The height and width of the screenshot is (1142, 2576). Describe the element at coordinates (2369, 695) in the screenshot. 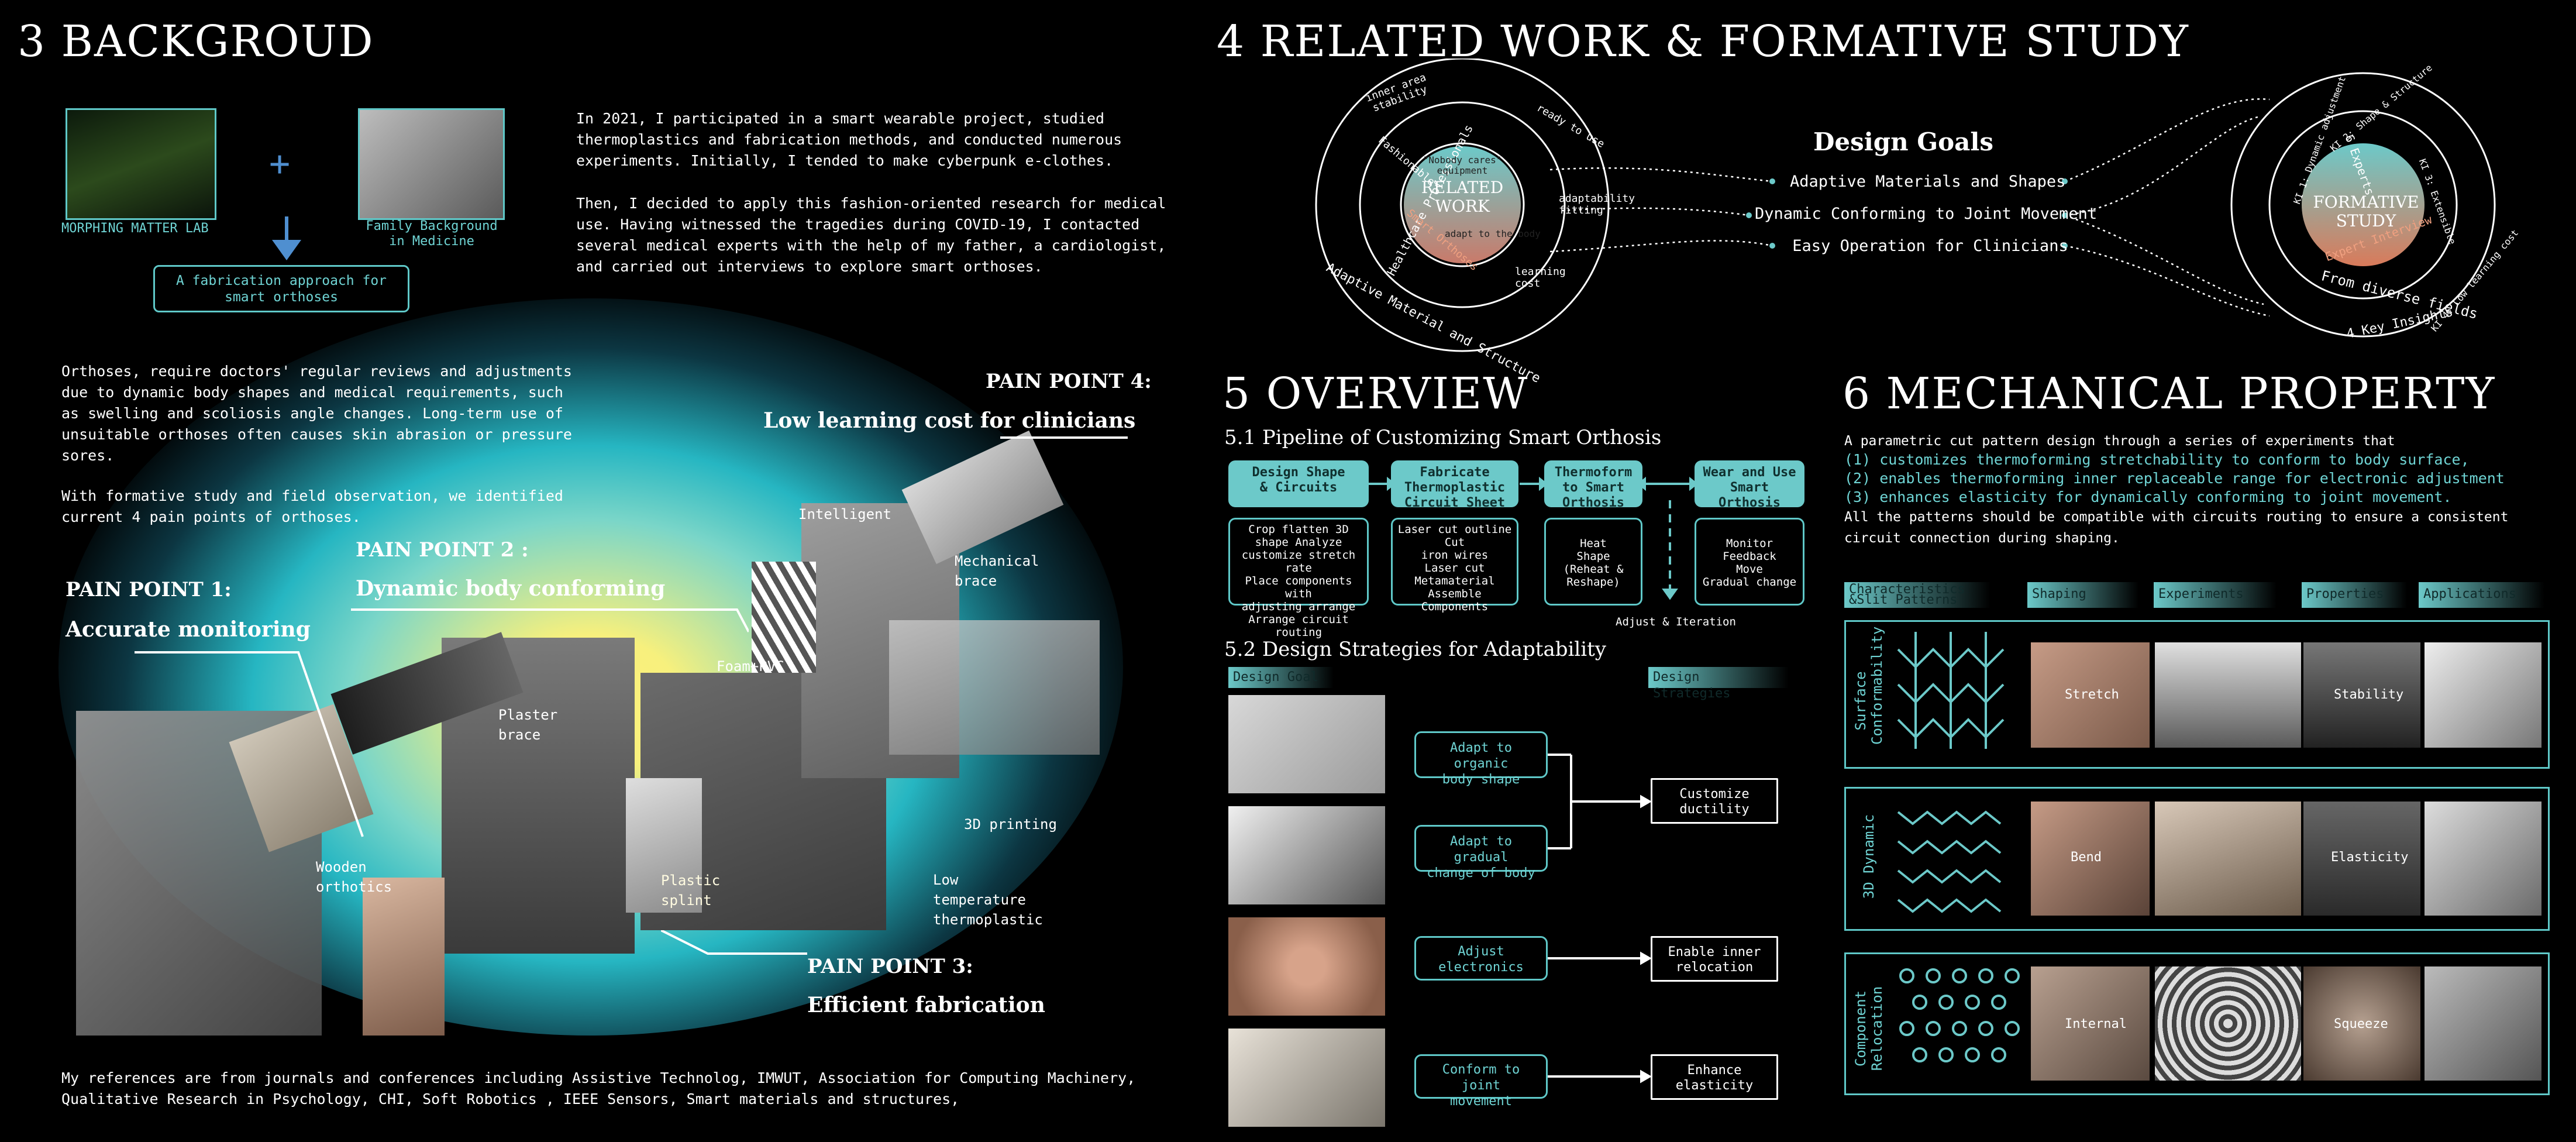

I see `property-label-surface: Stability` at that location.